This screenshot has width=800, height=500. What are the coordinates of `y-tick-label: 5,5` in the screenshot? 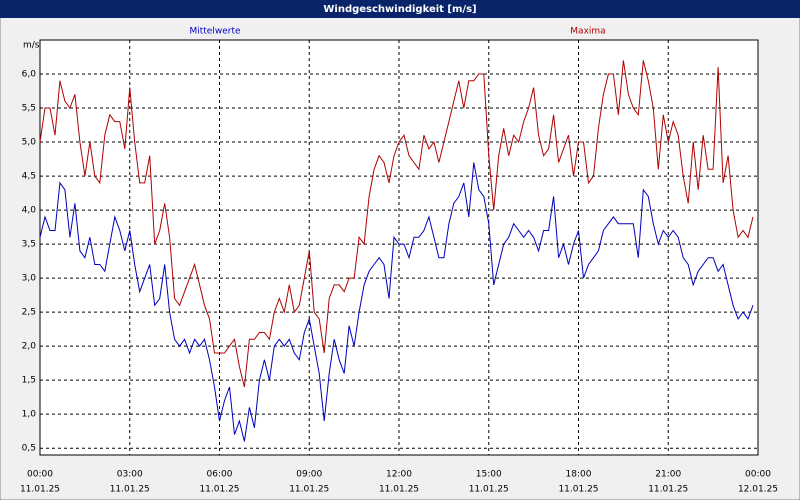 It's located at (29, 109).